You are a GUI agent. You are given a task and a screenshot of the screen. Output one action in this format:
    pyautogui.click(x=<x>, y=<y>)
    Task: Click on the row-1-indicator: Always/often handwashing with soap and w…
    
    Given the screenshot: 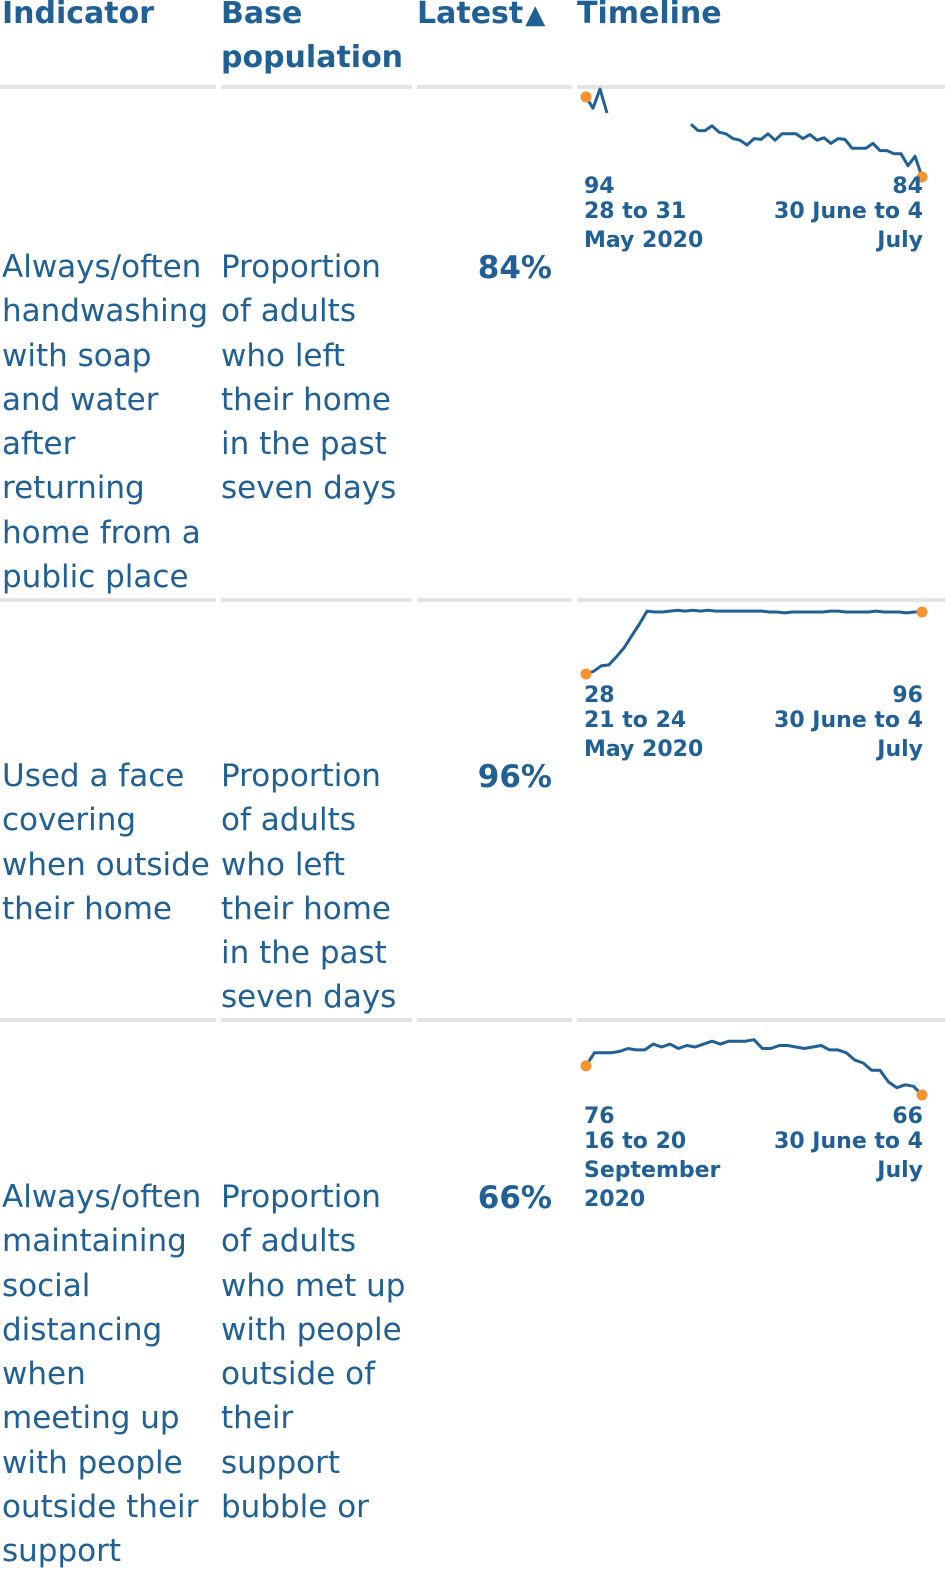 What is the action you would take?
    pyautogui.click(x=105, y=422)
    